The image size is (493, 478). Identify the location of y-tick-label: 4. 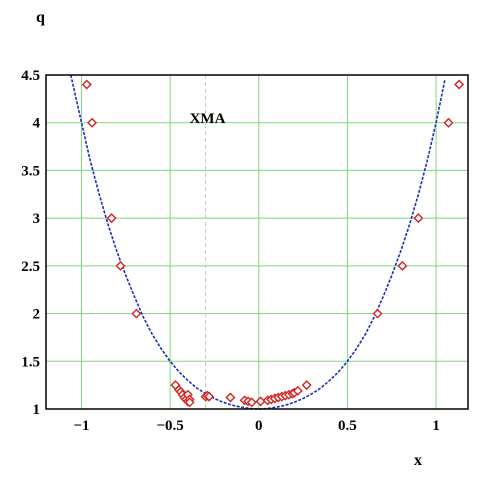
(37, 124).